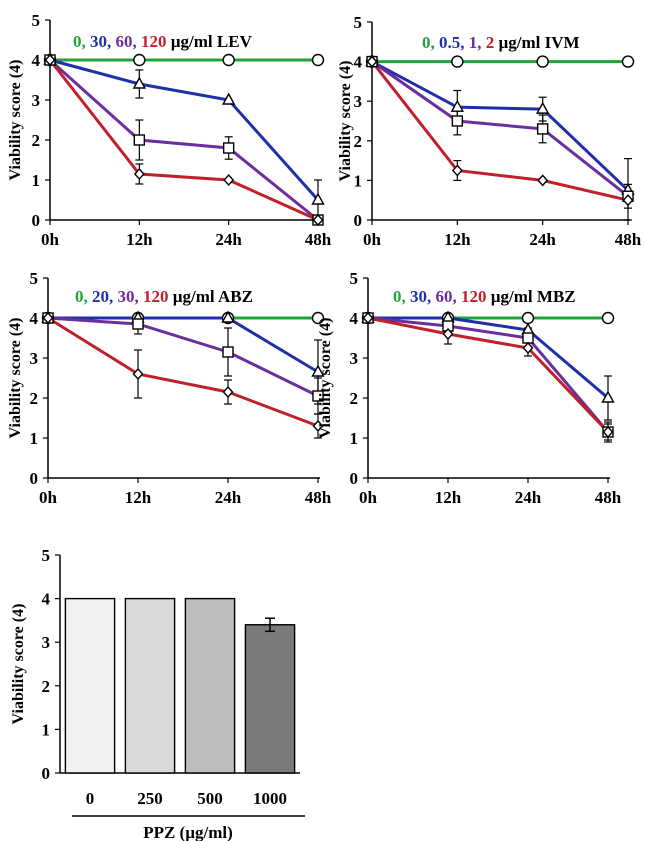 Image resolution: width=646 pixels, height=841 pixels. What do you see at coordinates (488, 42) in the screenshot?
I see `legend-entry: 2` at bounding box center [488, 42].